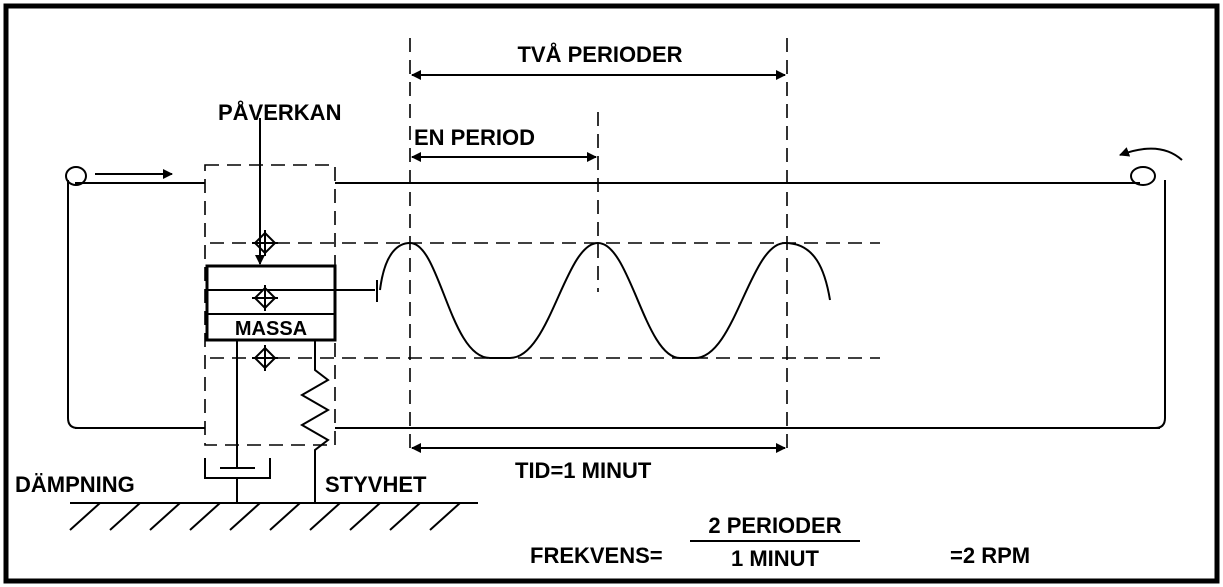  What do you see at coordinates (774, 525) in the screenshot?
I see `label: 2 PERIODER` at bounding box center [774, 525].